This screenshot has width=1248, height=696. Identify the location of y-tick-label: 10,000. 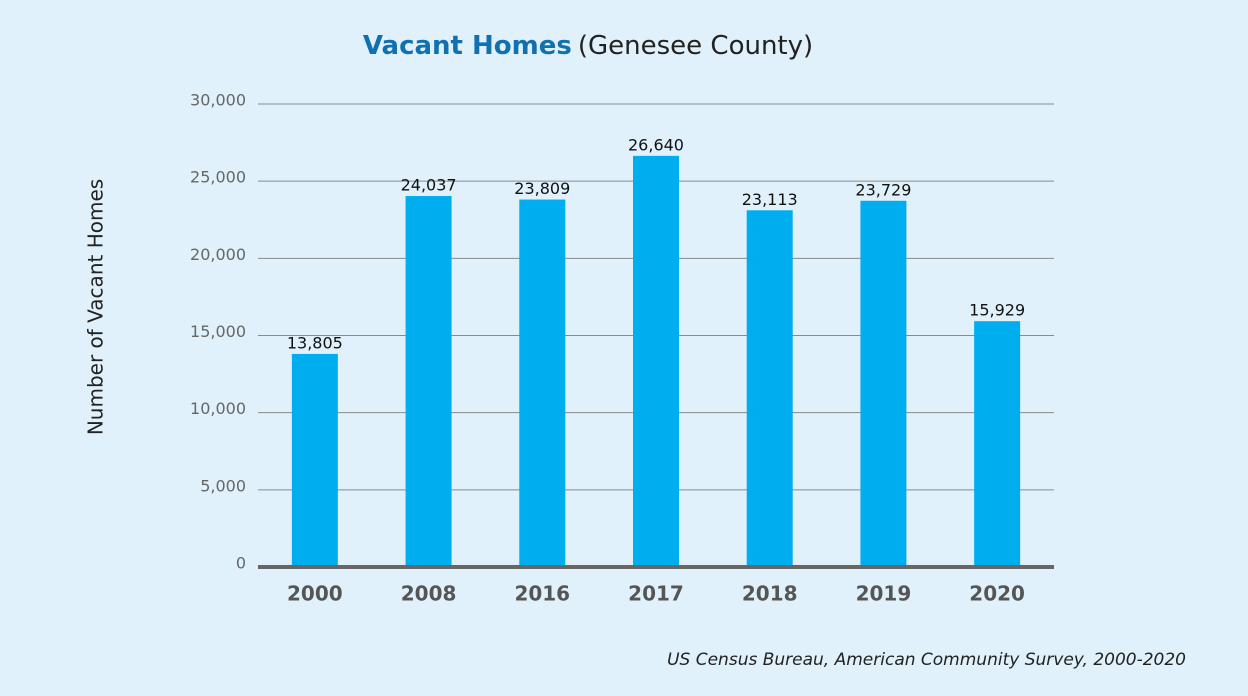
(218, 408).